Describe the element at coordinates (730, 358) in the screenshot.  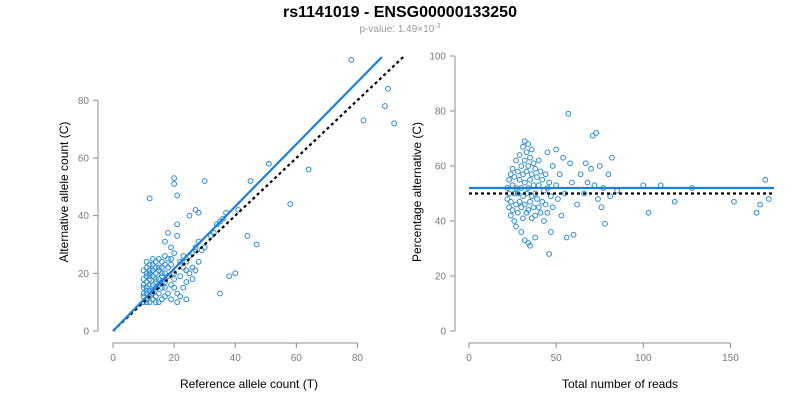
I see `right-x-tick-label: 150` at that location.